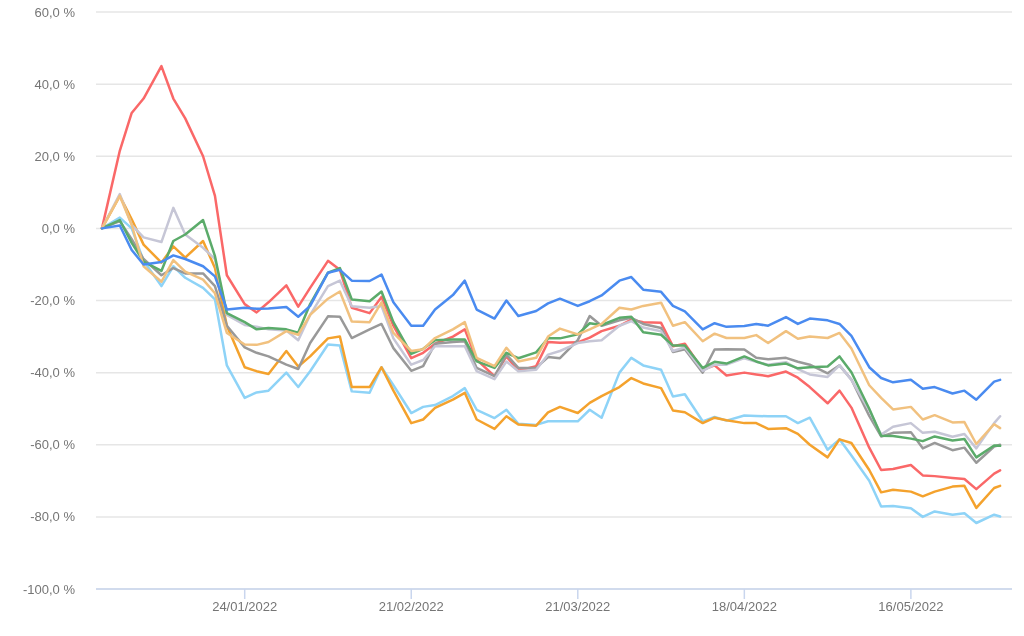 The image size is (1024, 636). What do you see at coordinates (53, 373) in the screenshot?
I see `y-tick-label: -40,0 %` at bounding box center [53, 373].